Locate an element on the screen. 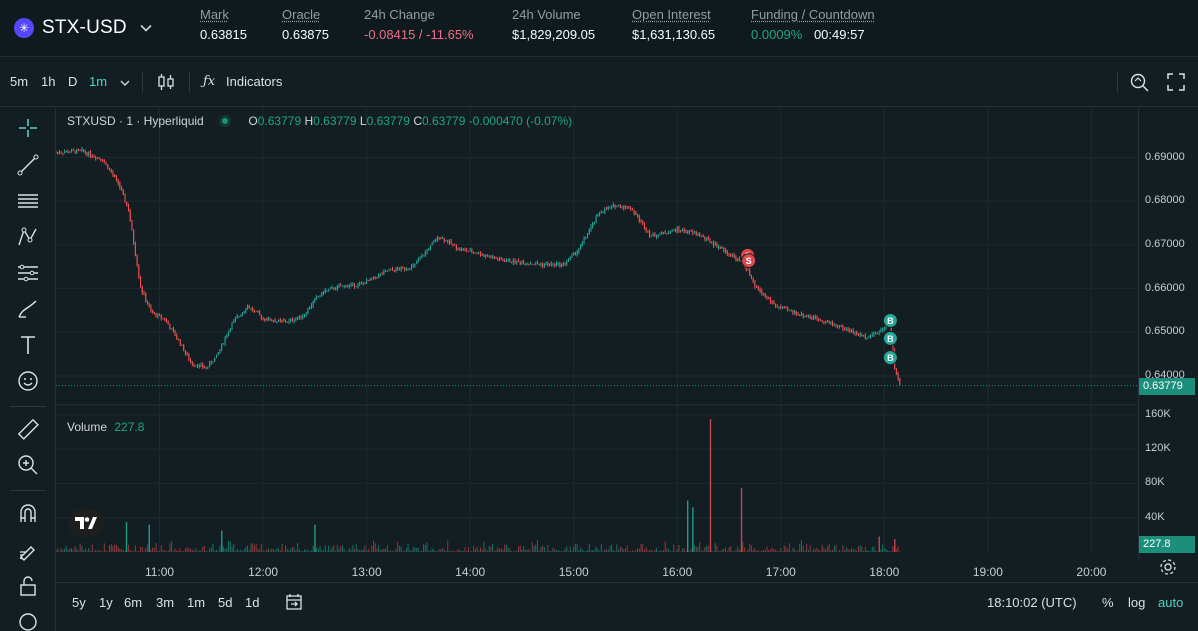  interval-1m: 1m is located at coordinates (98, 81).